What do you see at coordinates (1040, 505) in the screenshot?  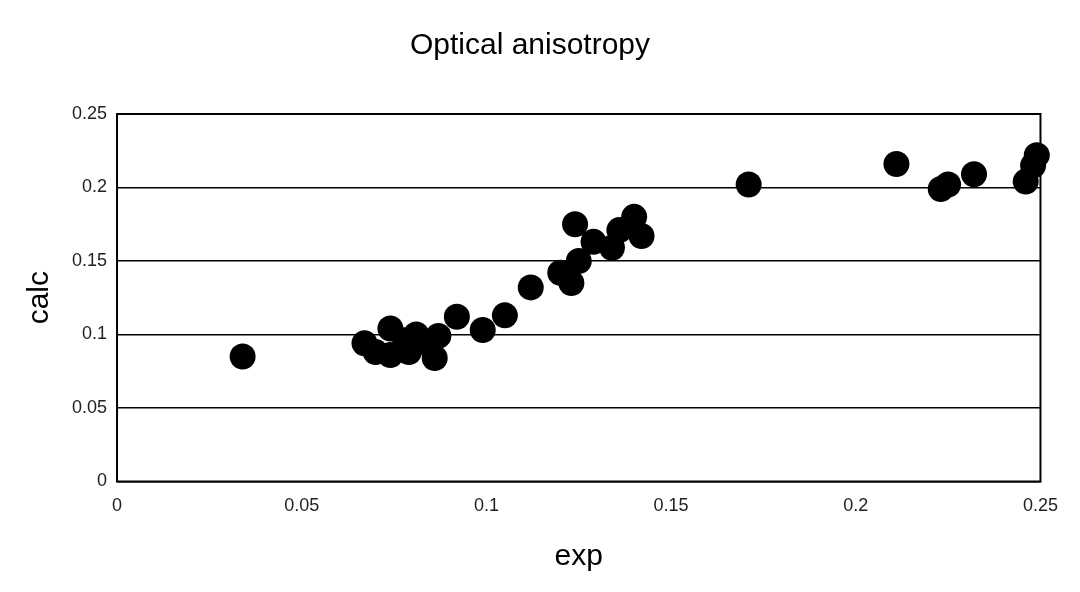 I see `x-tick-label: 0.25` at bounding box center [1040, 505].